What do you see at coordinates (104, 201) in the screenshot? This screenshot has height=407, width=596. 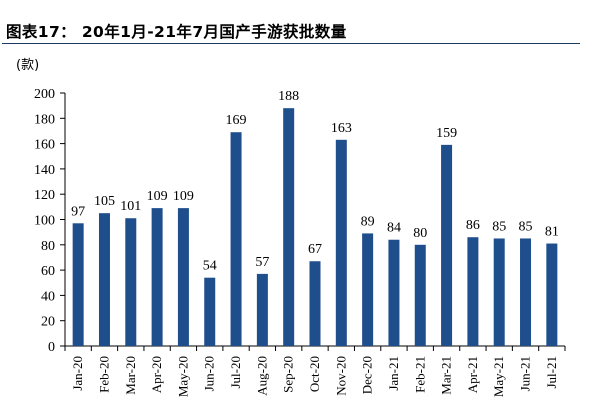 I see `data-label: 105` at bounding box center [104, 201].